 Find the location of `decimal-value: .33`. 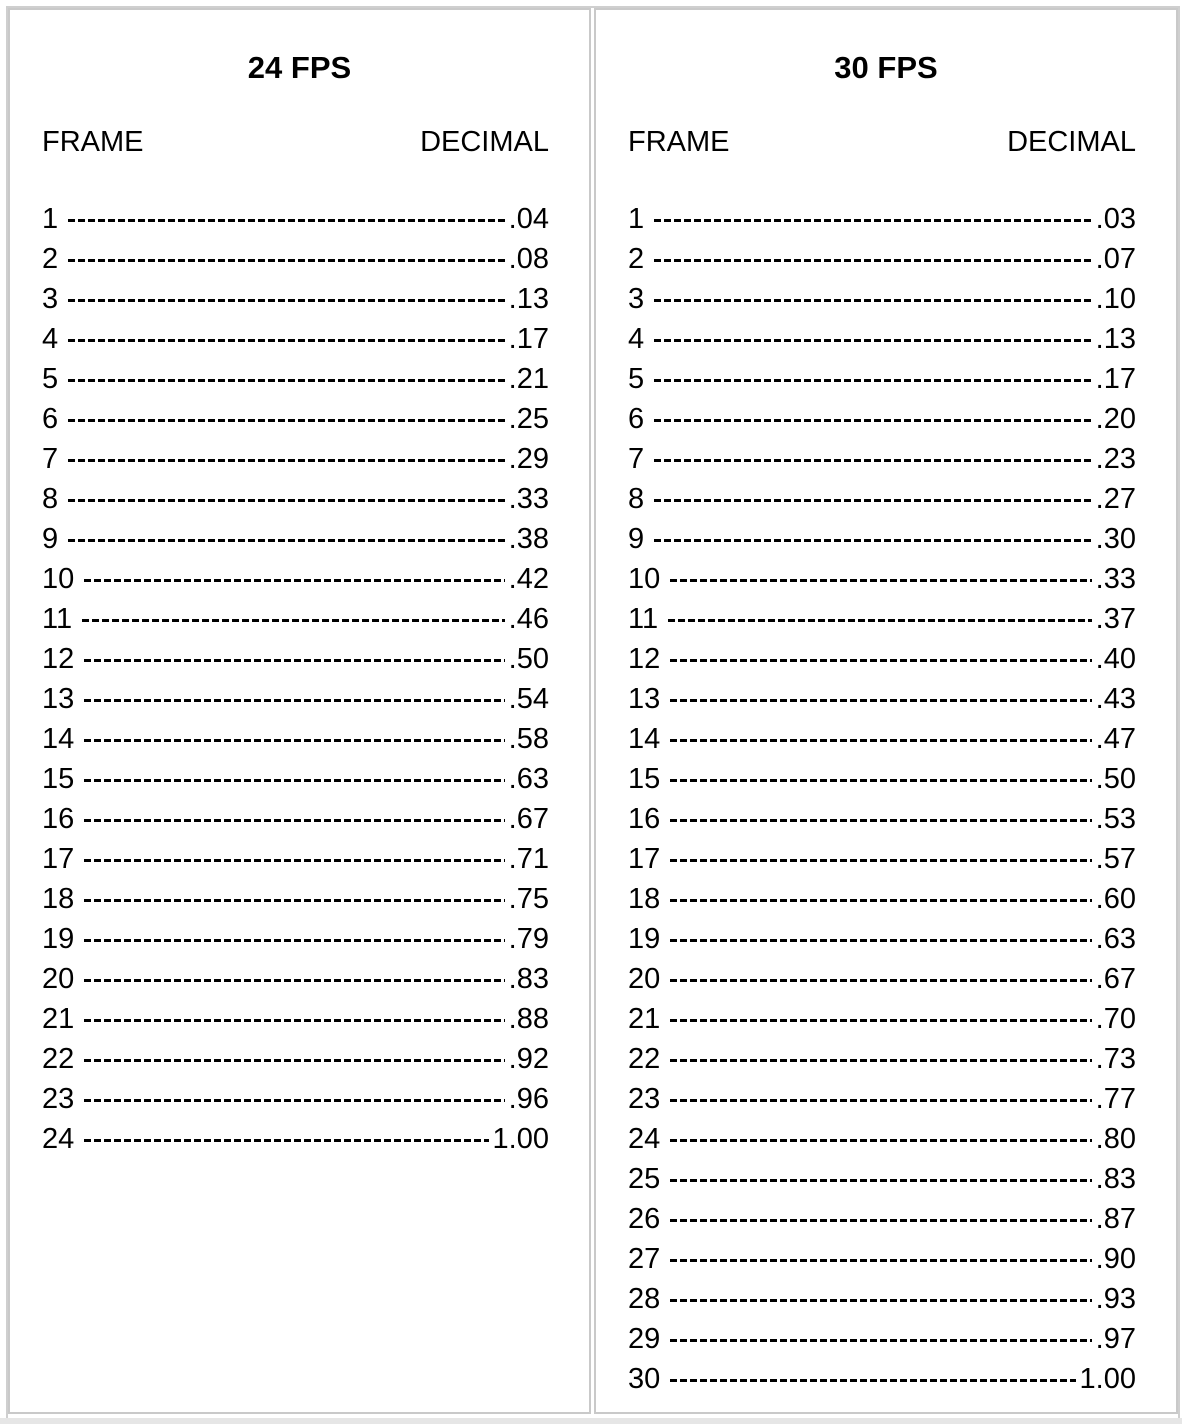

decimal-value: .33 is located at coordinates (528, 499).